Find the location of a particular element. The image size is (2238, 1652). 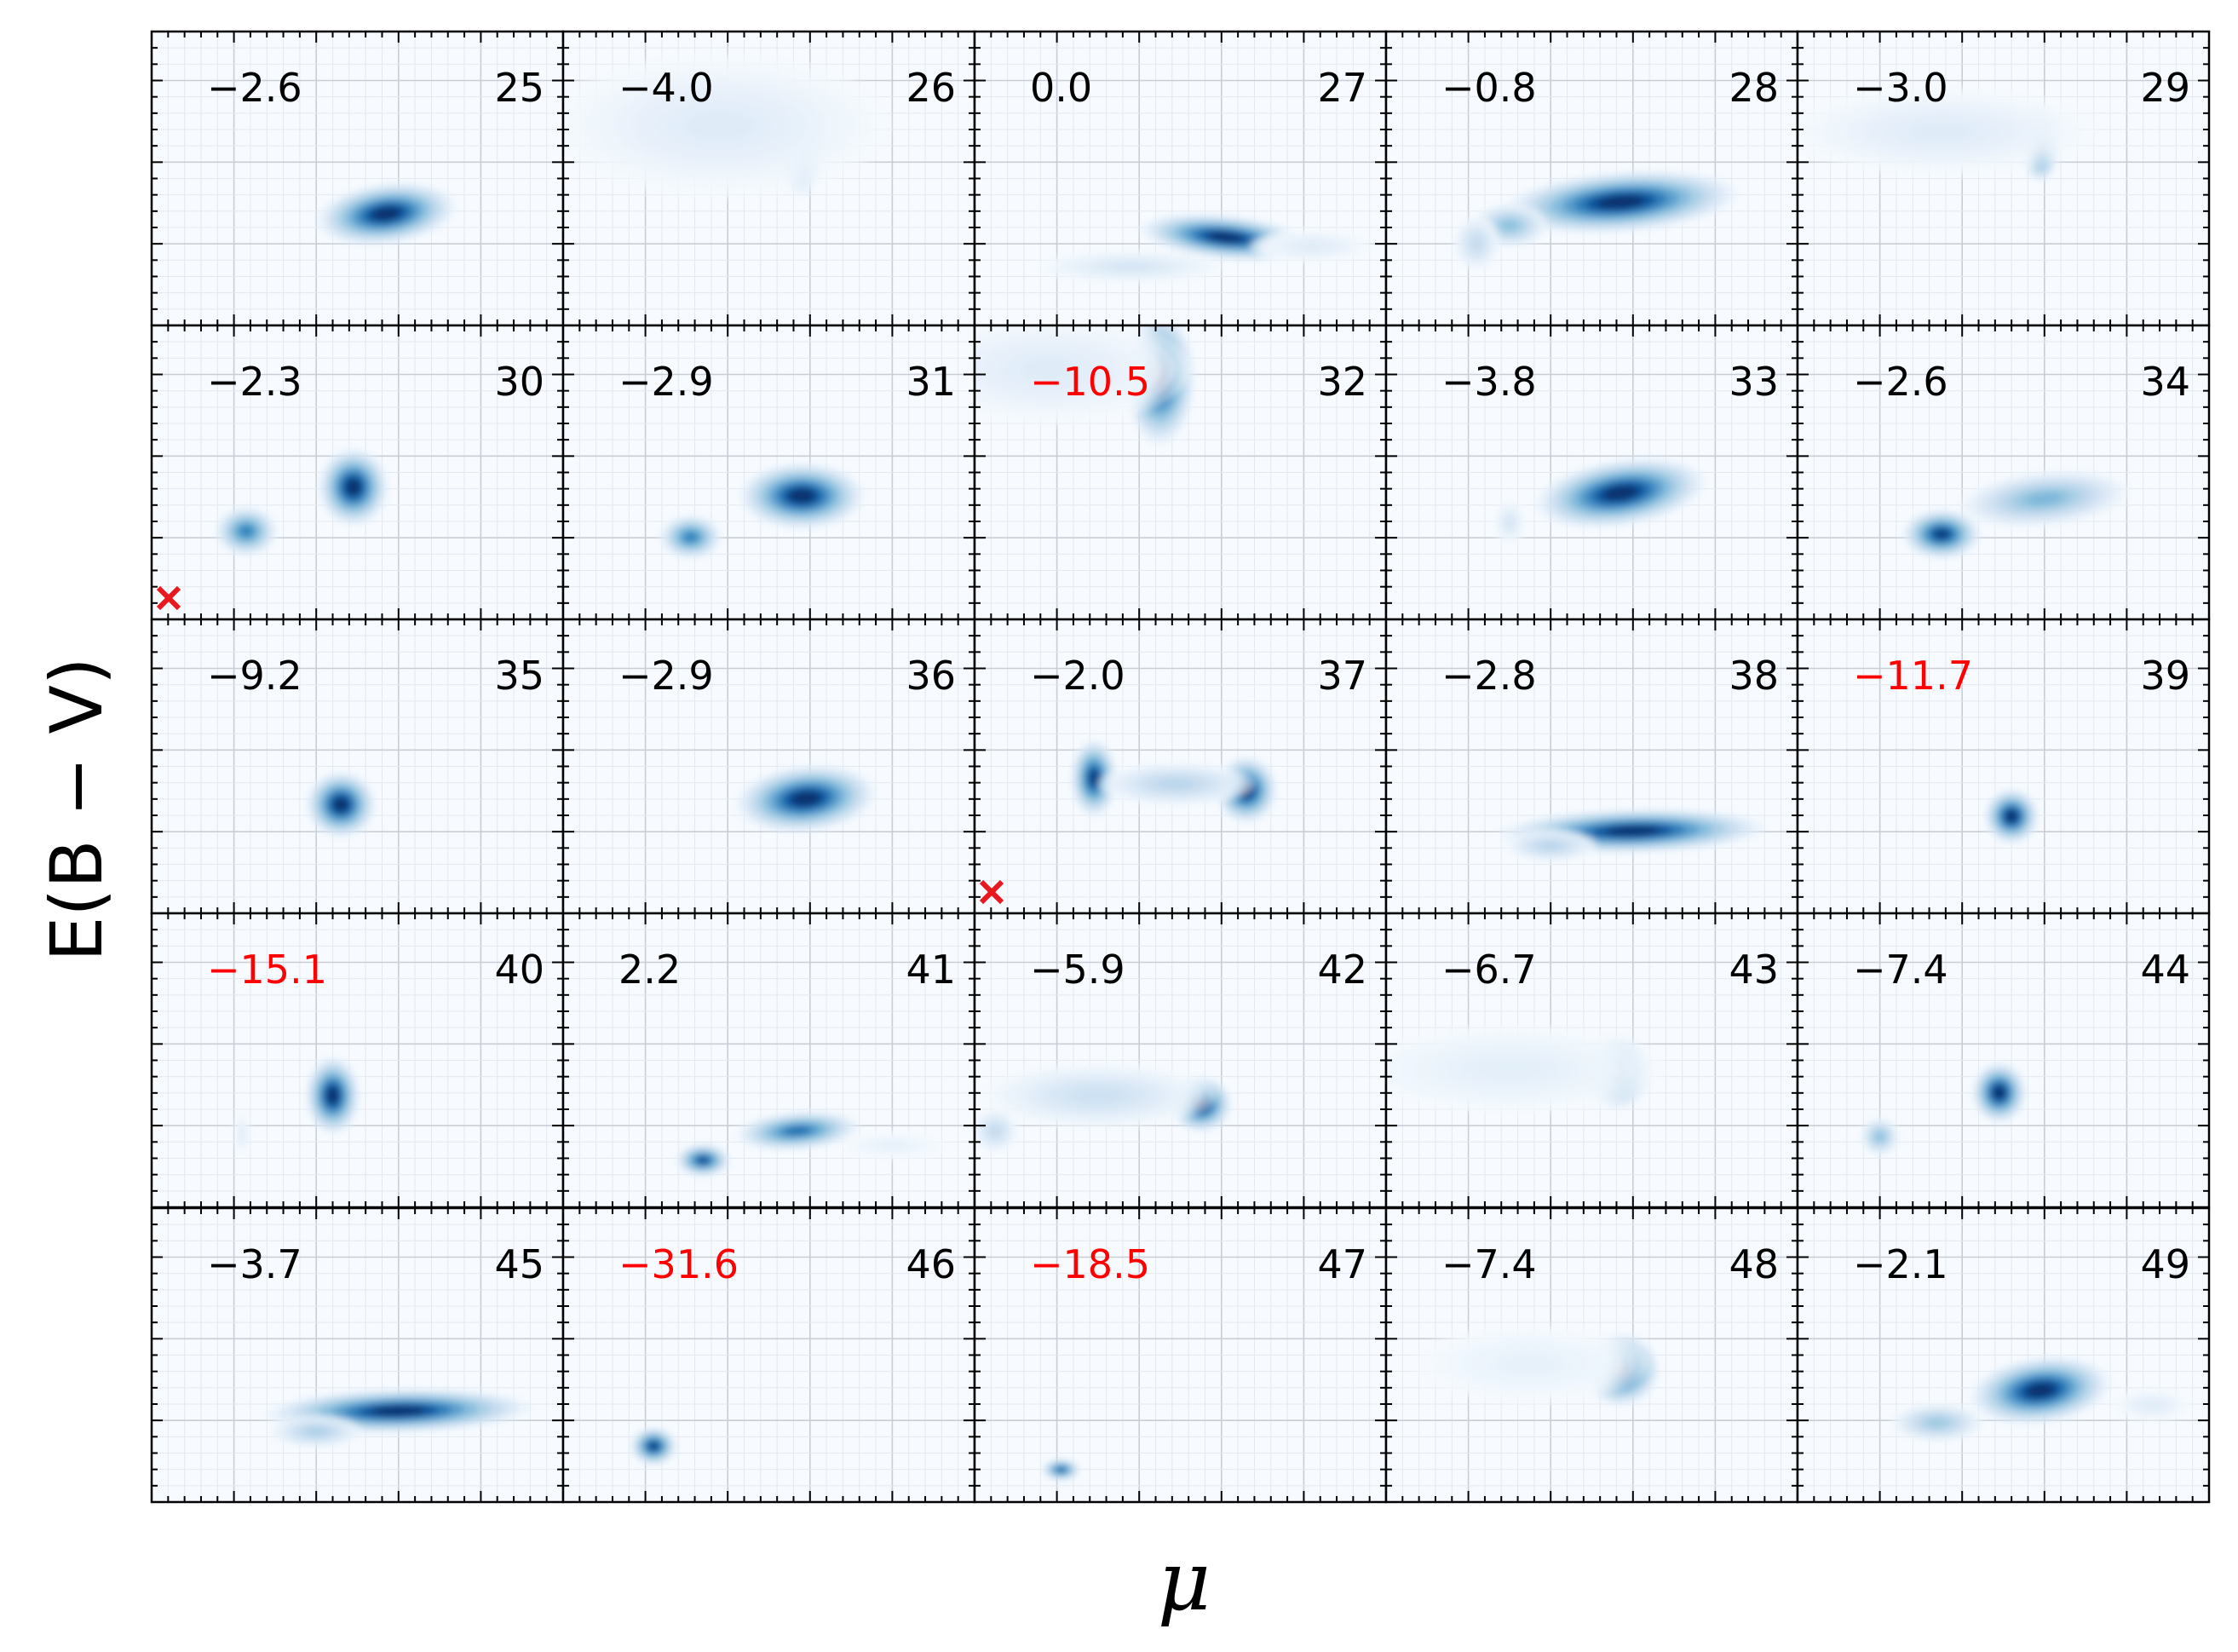

panel-29: −3.0 29 is located at coordinates (2003, 178).